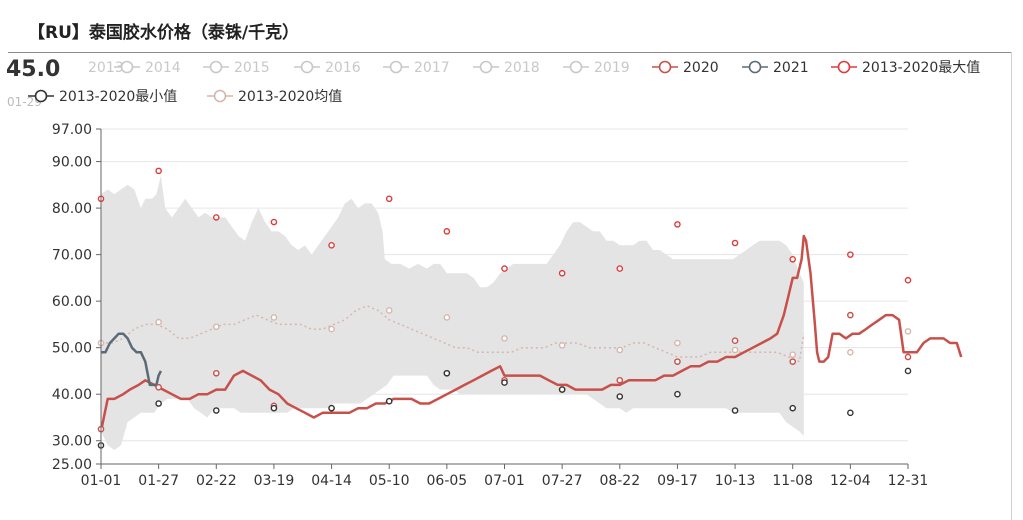 The width and height of the screenshot is (1023, 520). What do you see at coordinates (792, 481) in the screenshot?
I see `x-tick-label: 11-08` at bounding box center [792, 481].